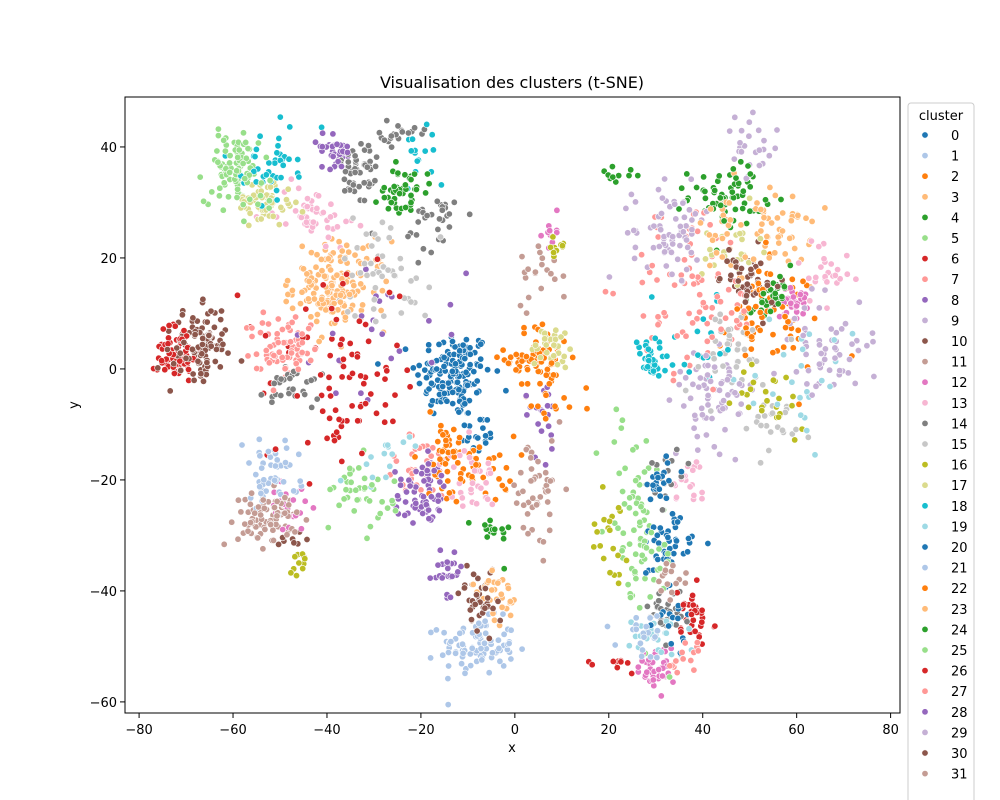 The height and width of the screenshot is (800, 1000). I want to click on y-tick-label: 20, so click(108, 259).